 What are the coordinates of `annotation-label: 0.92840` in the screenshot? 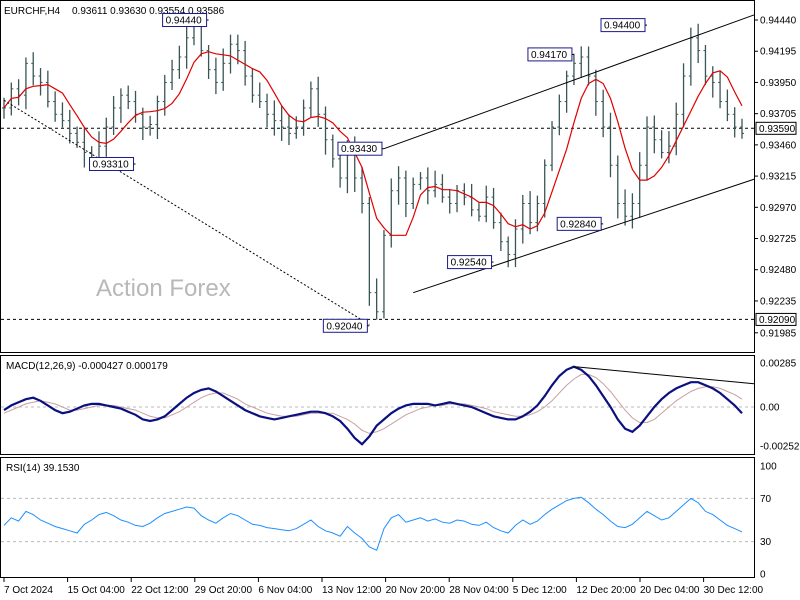 It's located at (578, 224).